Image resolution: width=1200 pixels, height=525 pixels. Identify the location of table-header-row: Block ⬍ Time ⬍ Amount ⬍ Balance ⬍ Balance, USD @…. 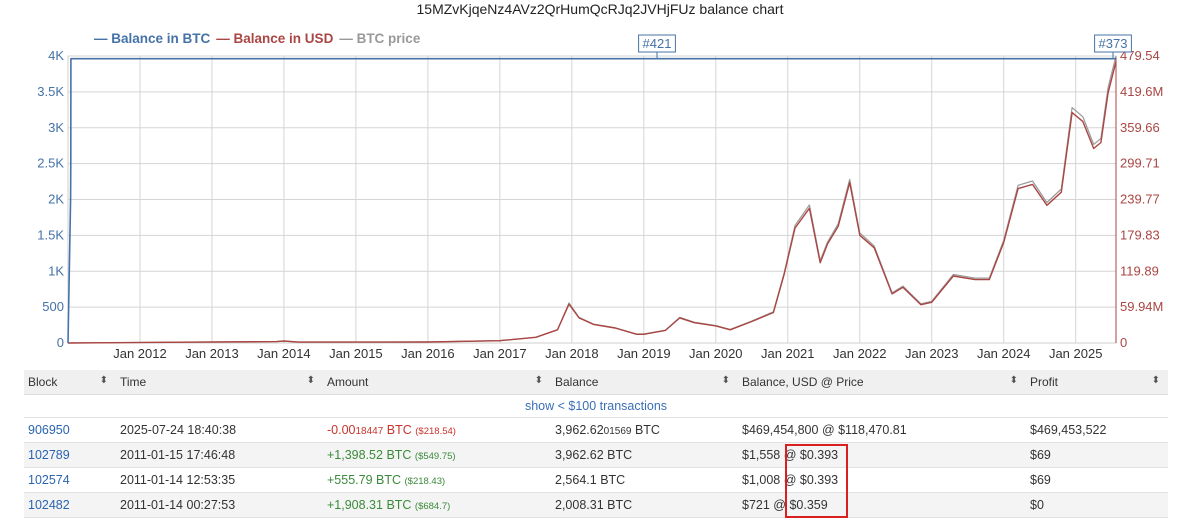
(596, 382).